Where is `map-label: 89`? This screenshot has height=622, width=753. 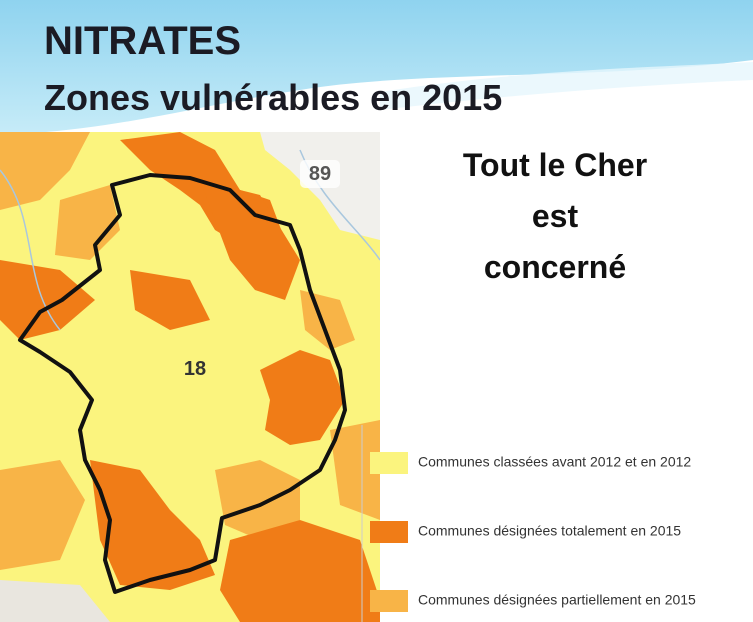 map-label: 89 is located at coordinates (320, 174).